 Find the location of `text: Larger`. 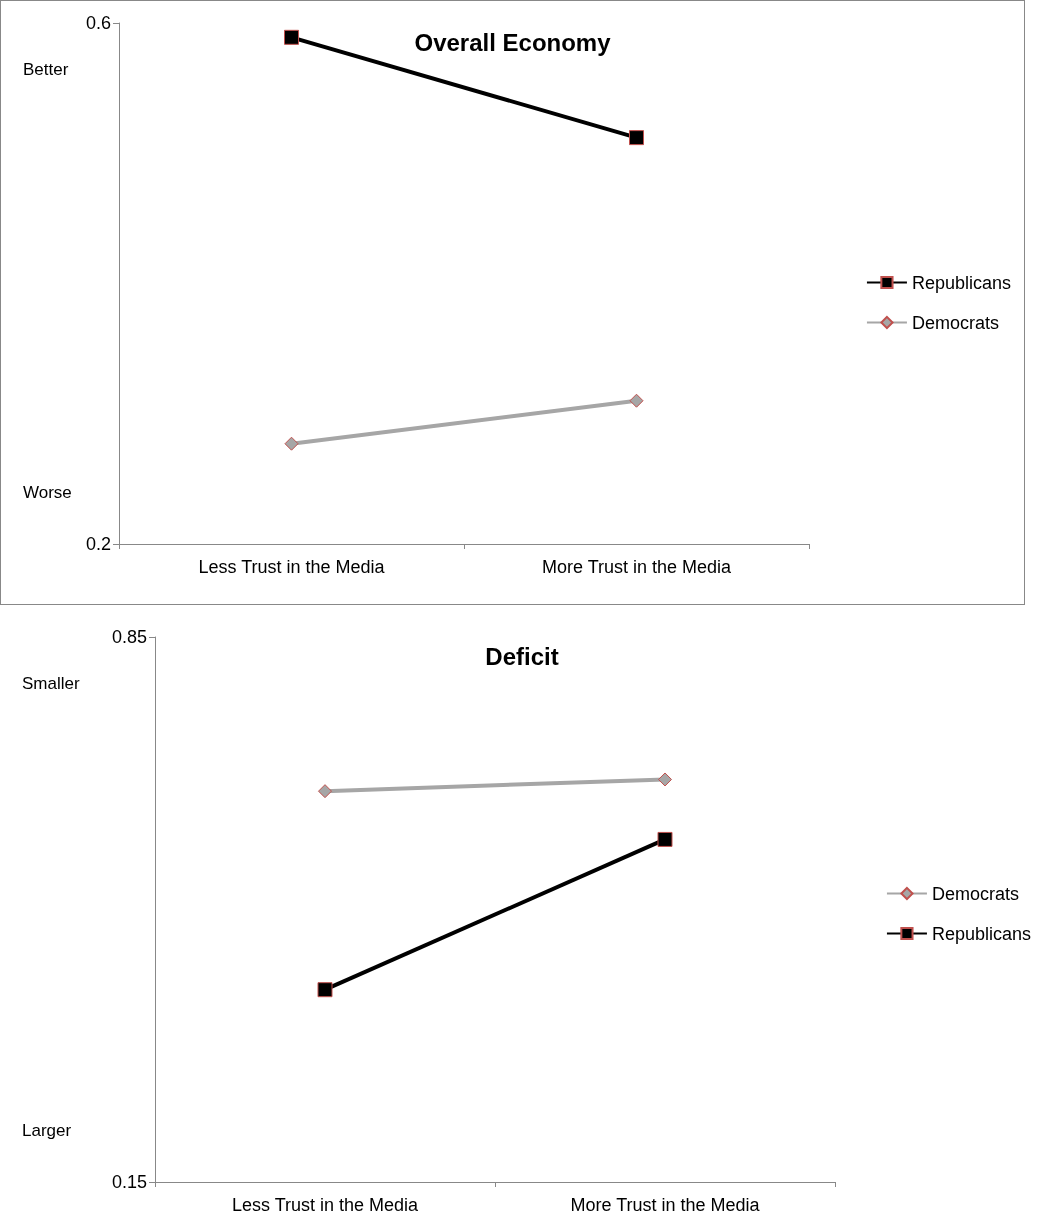

text: Larger is located at coordinates (47, 1130).